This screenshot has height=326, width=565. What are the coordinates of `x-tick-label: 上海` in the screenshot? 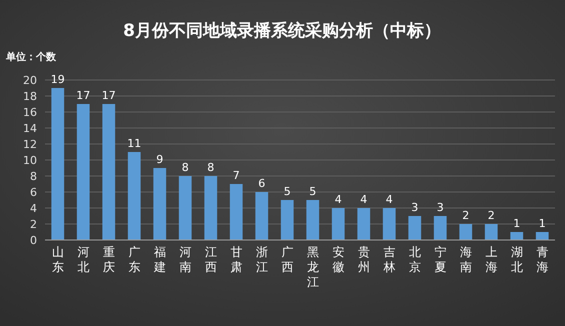 It's located at (491, 259).